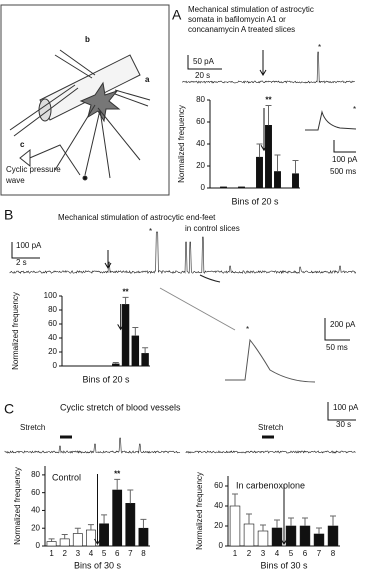  I want to click on panel-label: B, so click(8, 215).